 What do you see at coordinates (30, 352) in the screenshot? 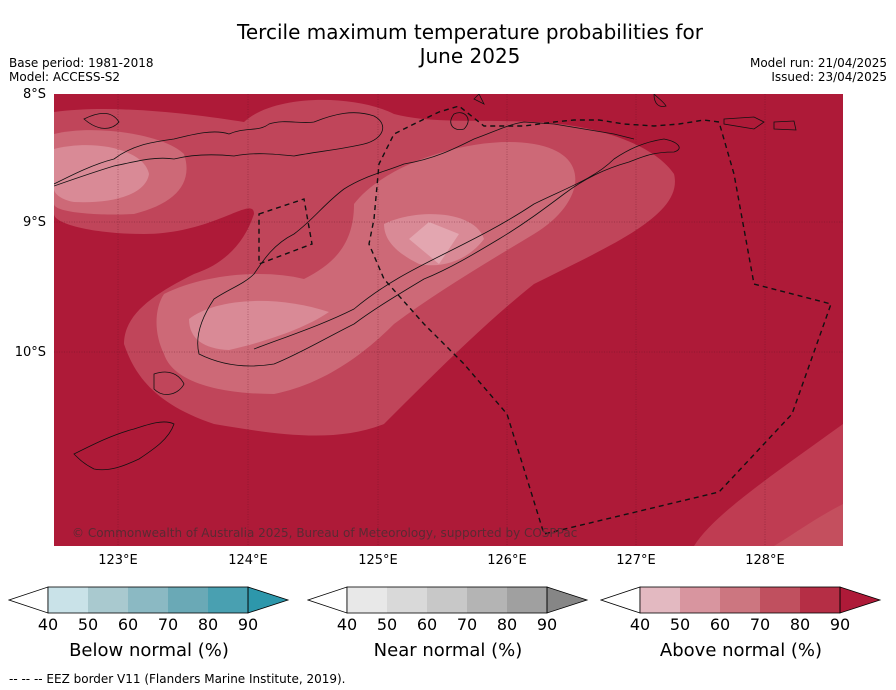
I see `lat-label-10s: 10°S` at bounding box center [30, 352].